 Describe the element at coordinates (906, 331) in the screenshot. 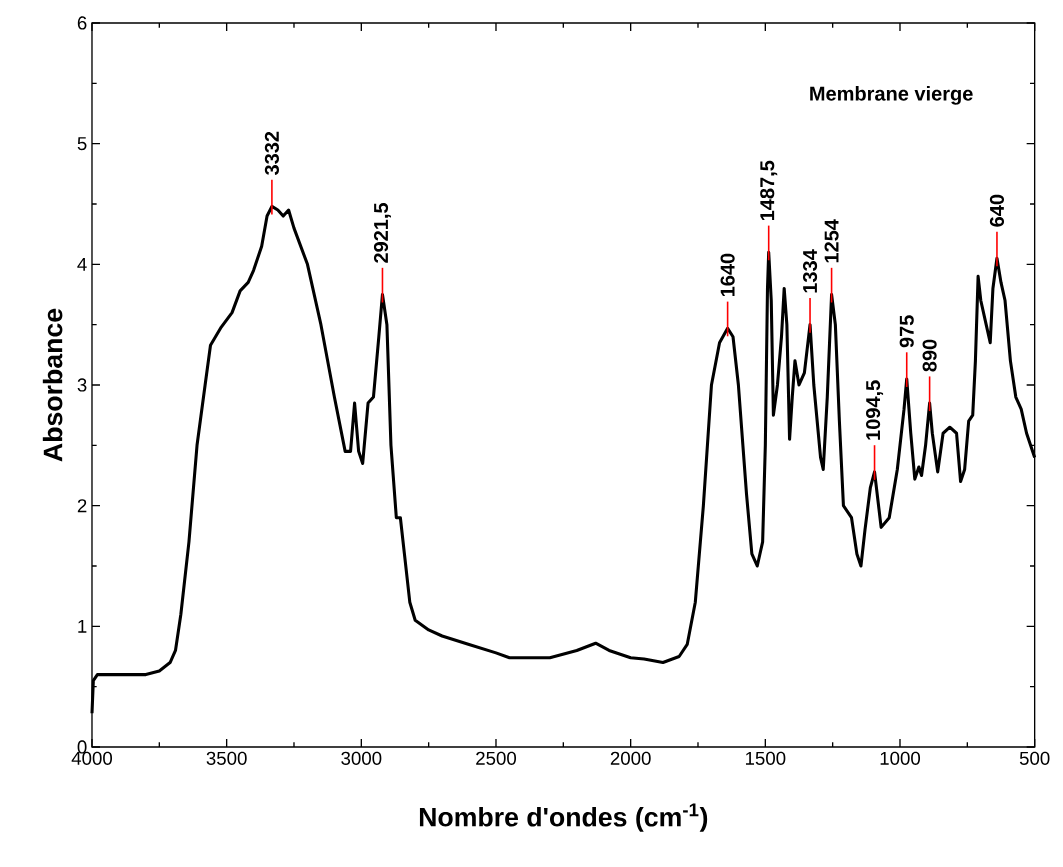

I see `annotation: 975` at that location.